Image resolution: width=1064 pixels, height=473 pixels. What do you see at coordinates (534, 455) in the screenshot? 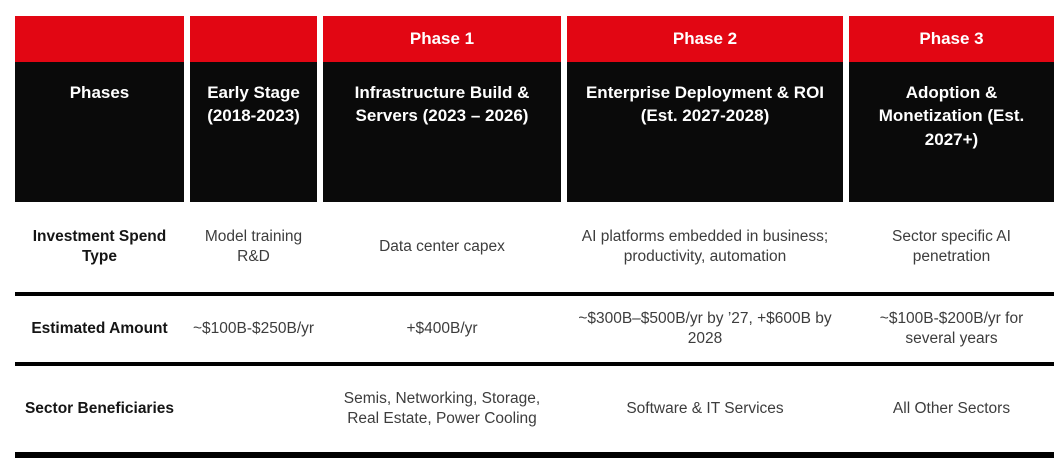
I see `bottom-rule` at bounding box center [534, 455].